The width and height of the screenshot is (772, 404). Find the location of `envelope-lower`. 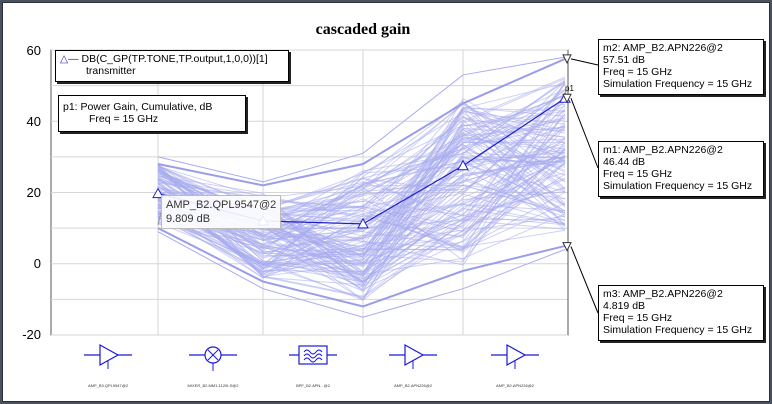

envelope-lower is located at coordinates (361, 274).